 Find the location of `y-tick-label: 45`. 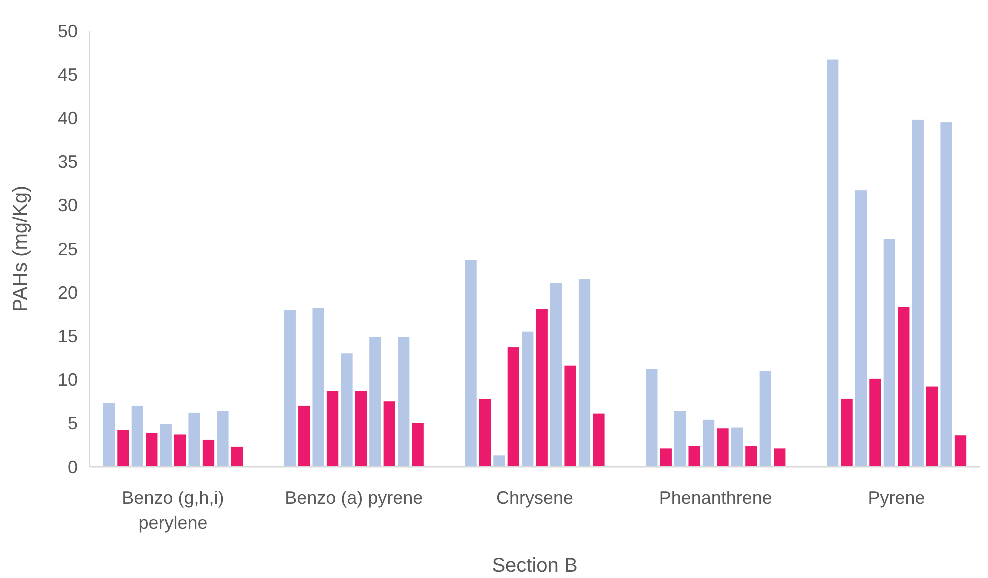

y-tick-label: 45 is located at coordinates (68, 74).